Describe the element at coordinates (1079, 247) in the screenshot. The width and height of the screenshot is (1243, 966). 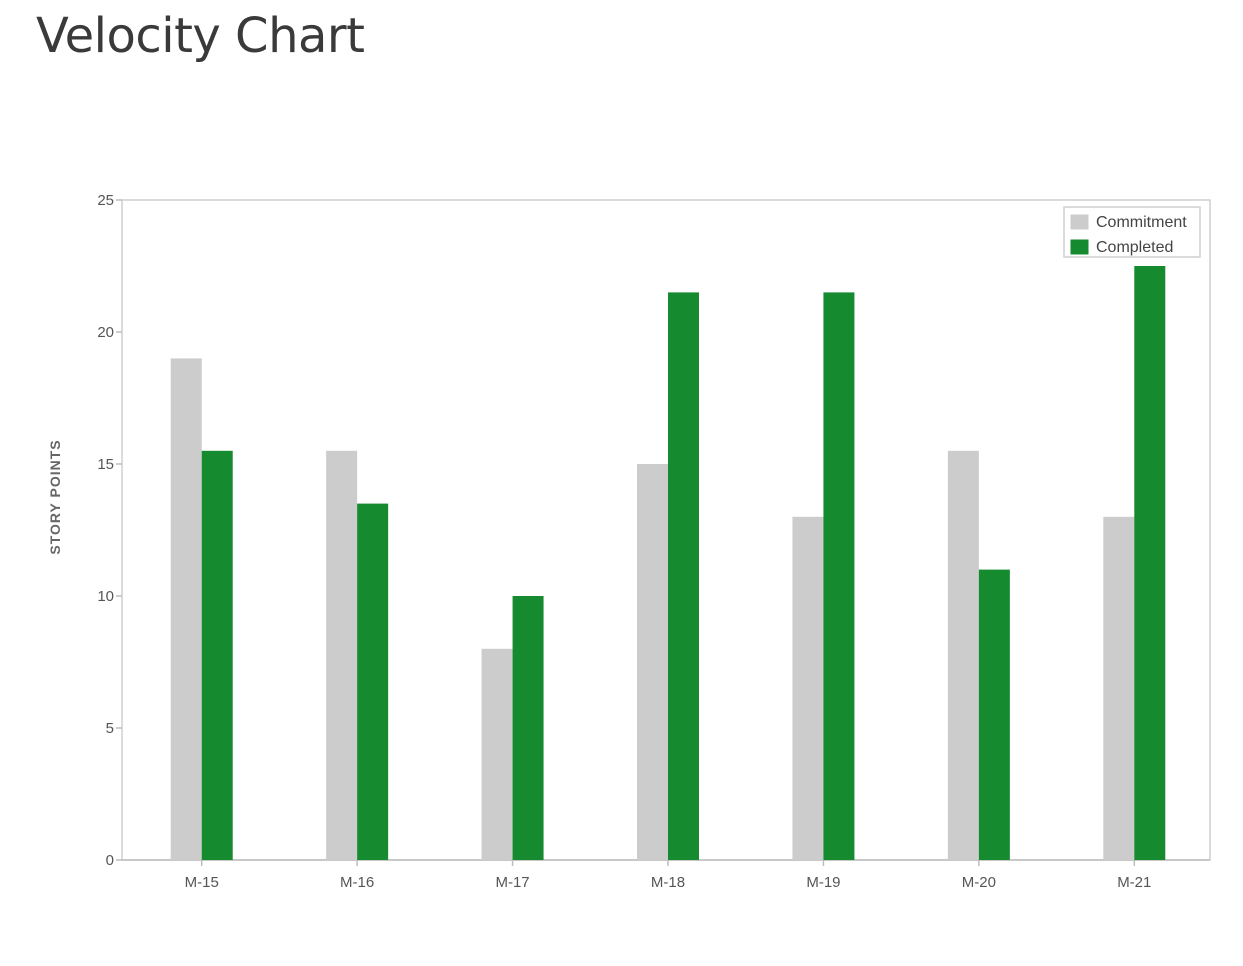
I see `legend-swatch-completed` at that location.